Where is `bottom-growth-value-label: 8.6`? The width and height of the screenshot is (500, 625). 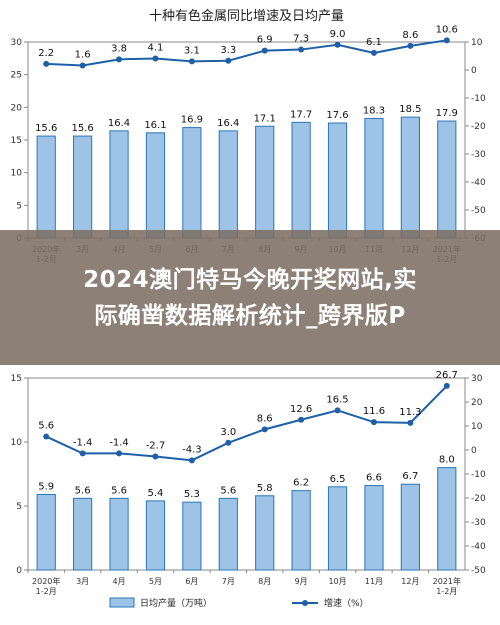
bottom-growth-value-label: 8.6 is located at coordinates (265, 418).